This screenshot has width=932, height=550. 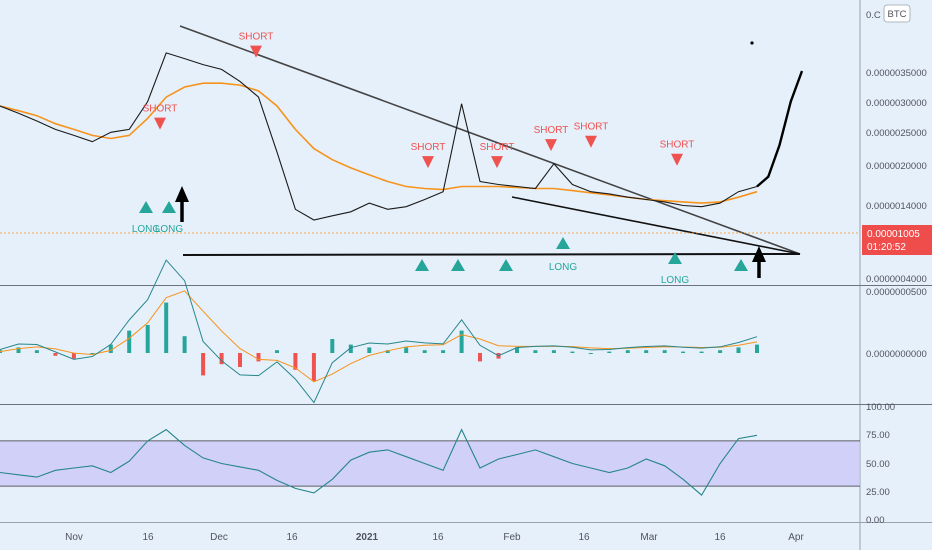 What do you see at coordinates (74, 537) in the screenshot?
I see `time-tick: Nov` at bounding box center [74, 537].